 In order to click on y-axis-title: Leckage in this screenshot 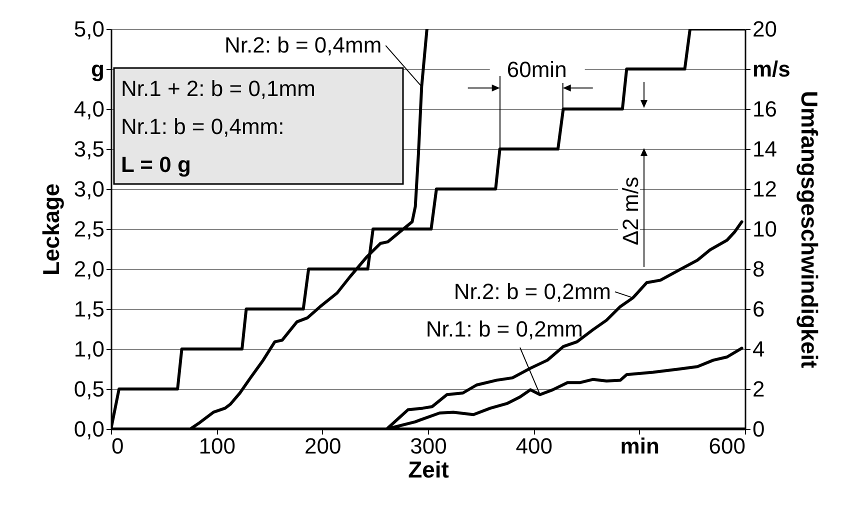, I will do `click(51, 229)`.